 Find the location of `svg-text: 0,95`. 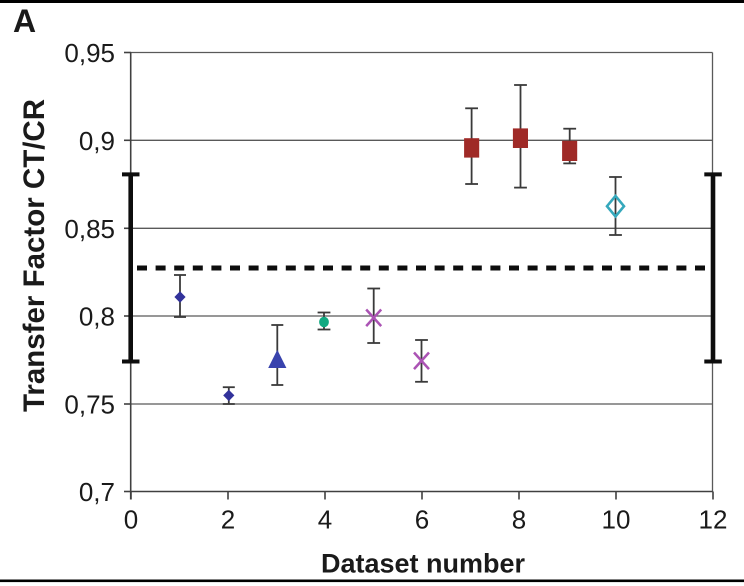

svg-text: 0,95 is located at coordinates (89, 53).